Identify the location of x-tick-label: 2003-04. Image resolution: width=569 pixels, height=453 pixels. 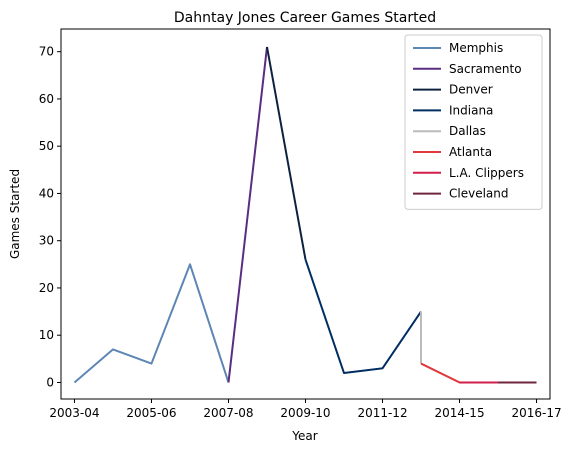
(74, 413).